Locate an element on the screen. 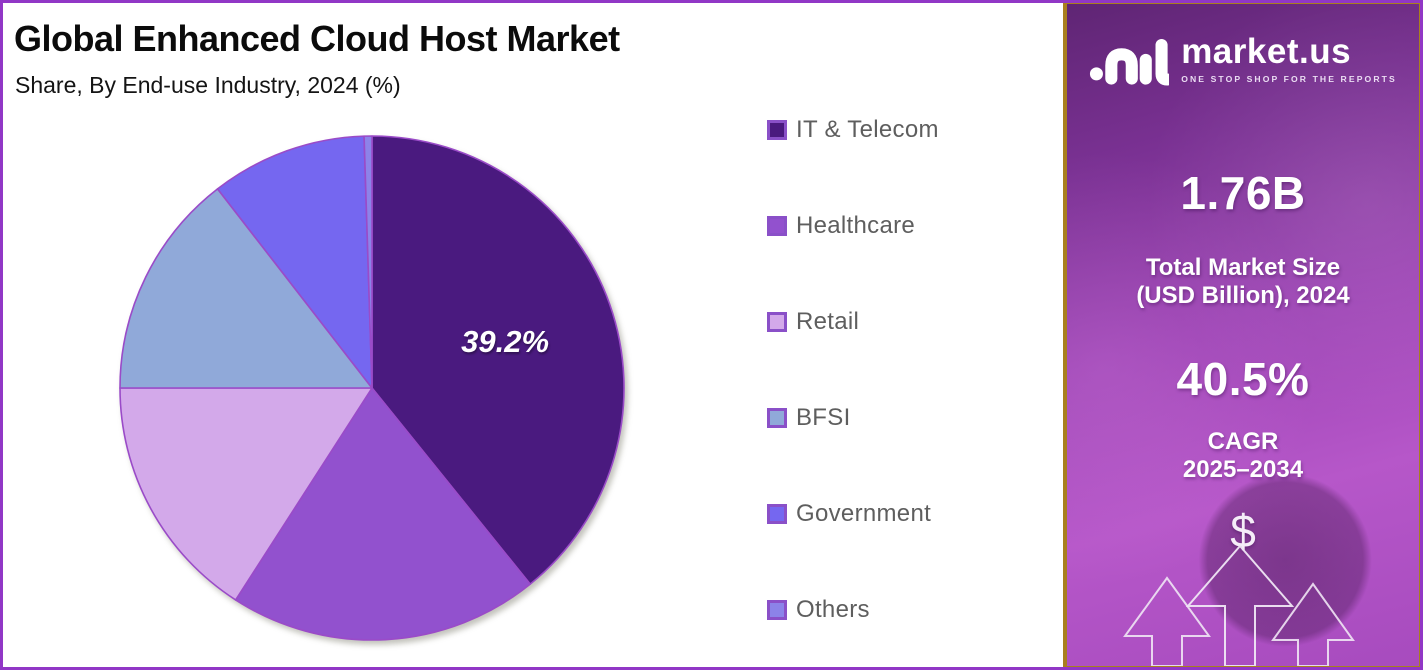 This screenshot has height=670, width=1423. marketus-logo: market.us ONE STOP SHOP FOR THE REPORTS is located at coordinates (1243, 59).